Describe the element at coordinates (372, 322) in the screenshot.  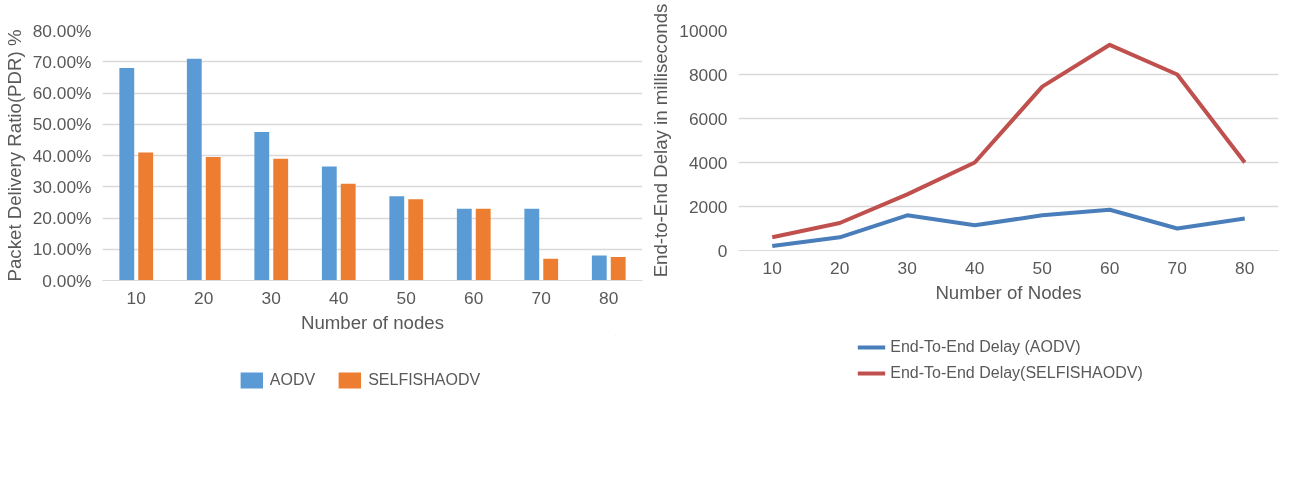
I see `x-axis-title: Number of nodes` at that location.